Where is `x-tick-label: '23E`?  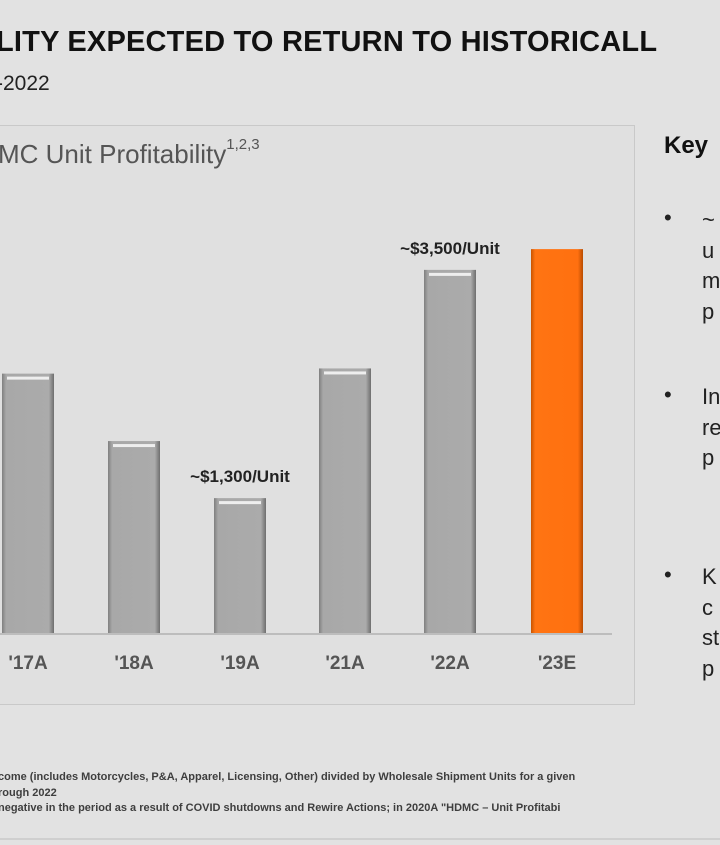 x-tick-label: '23E is located at coordinates (557, 663).